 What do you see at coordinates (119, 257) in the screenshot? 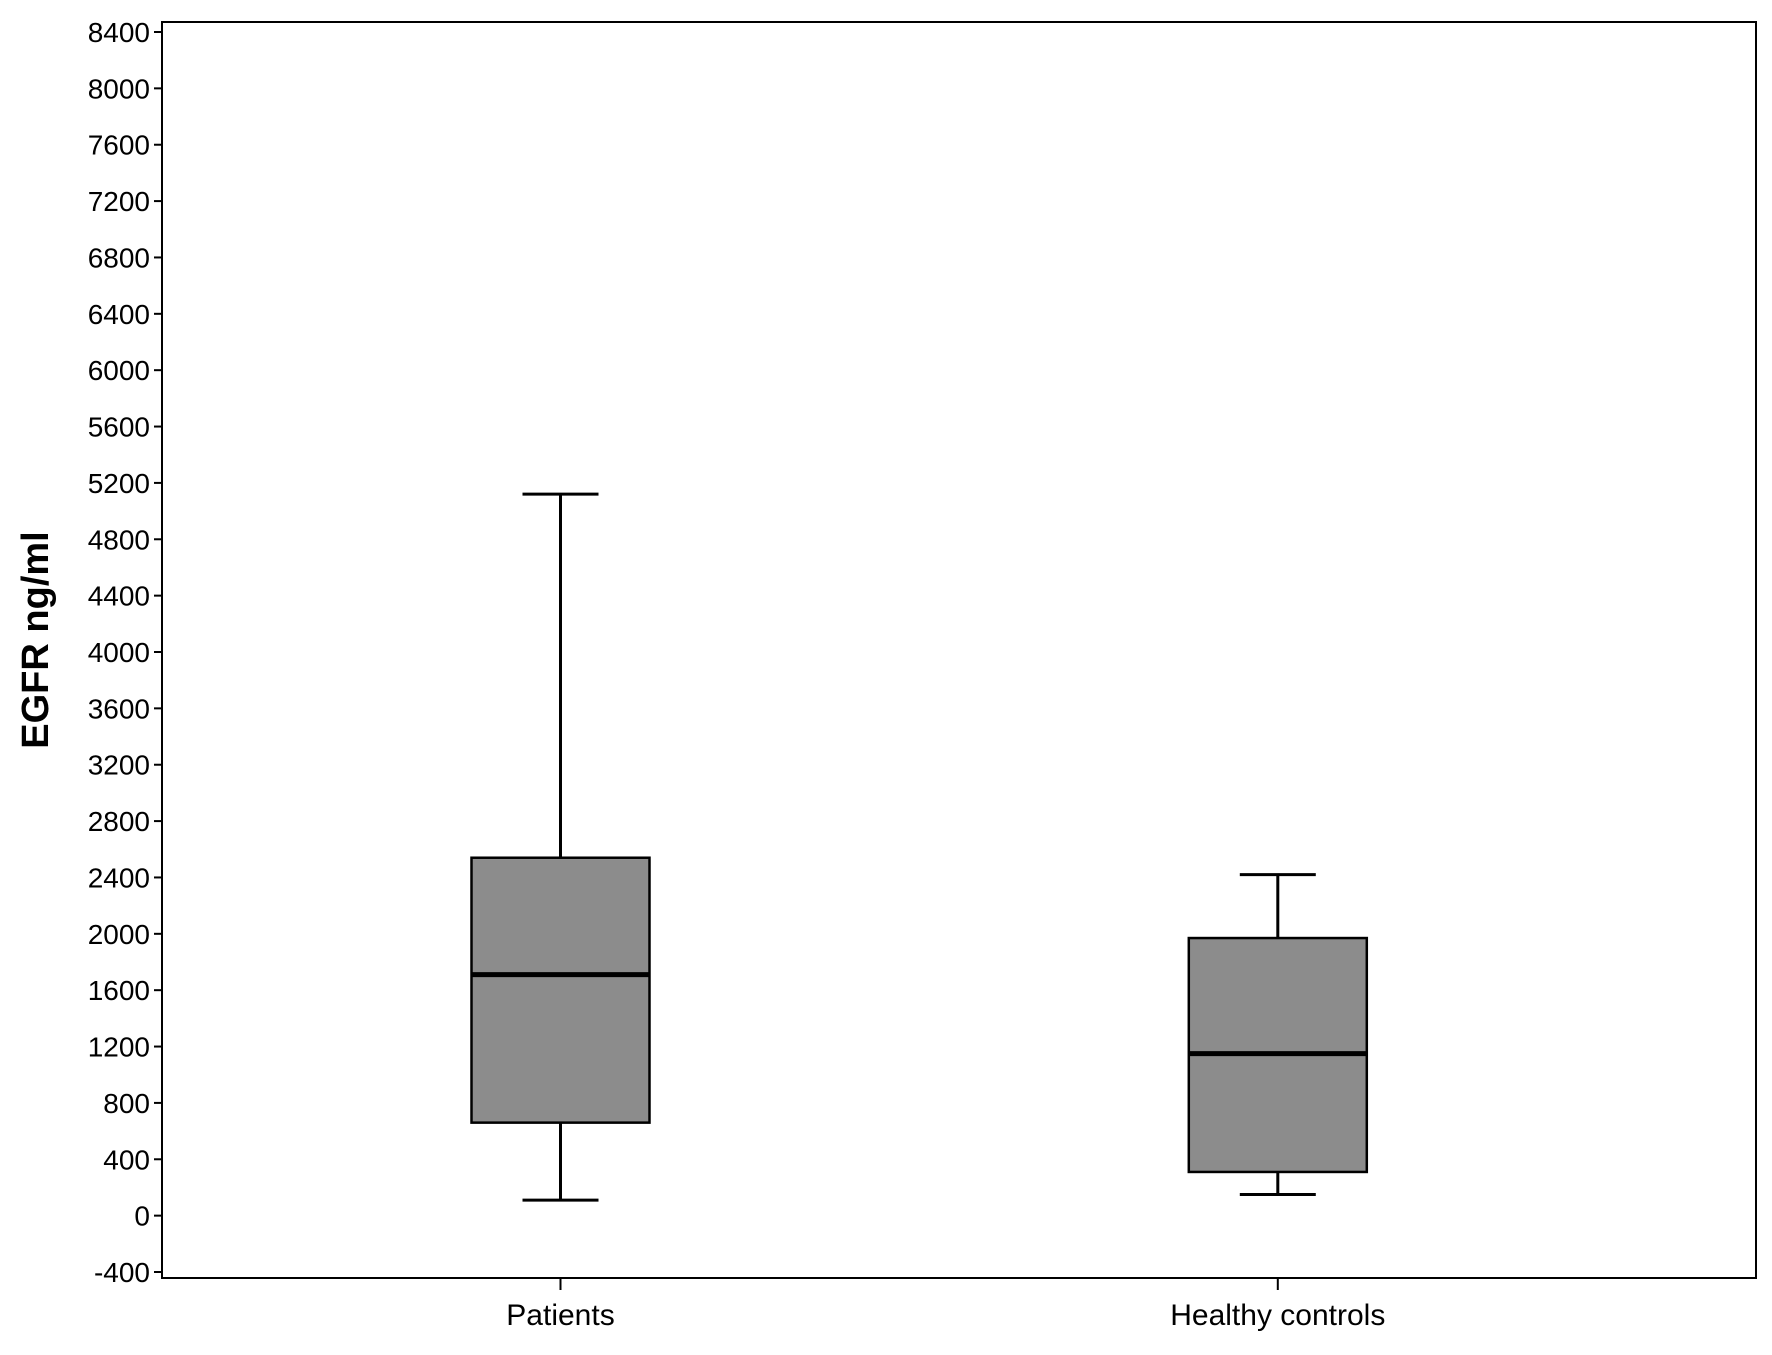
I see `y-tick-label: 6800` at bounding box center [119, 257].